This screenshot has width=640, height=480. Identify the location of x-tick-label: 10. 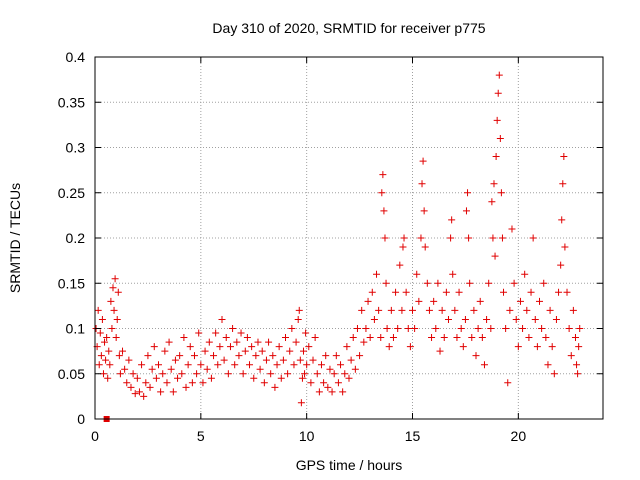
(307, 436).